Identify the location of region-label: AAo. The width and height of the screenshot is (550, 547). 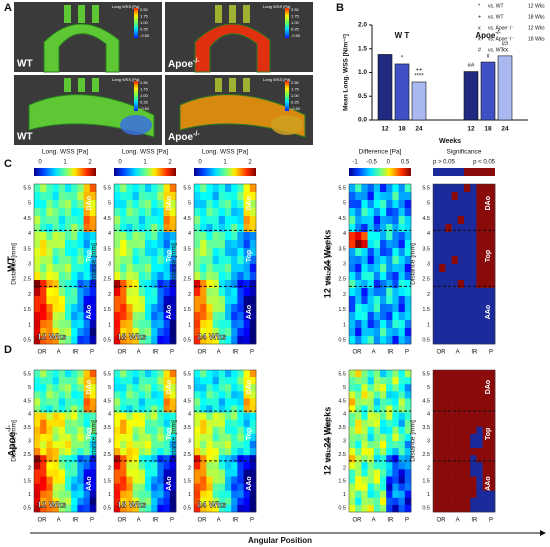
(249, 312).